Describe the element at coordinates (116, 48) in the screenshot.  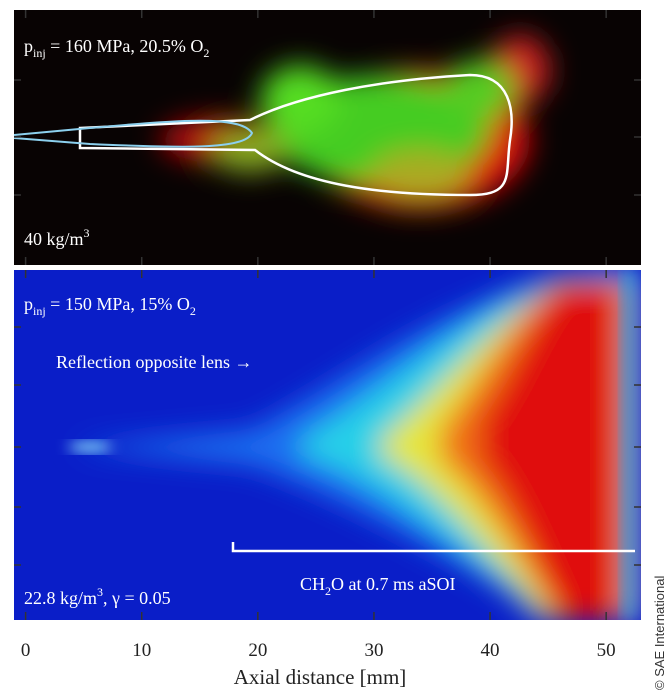
I see `annotation: pinj = 160 MPa, 20.5% O2` at that location.